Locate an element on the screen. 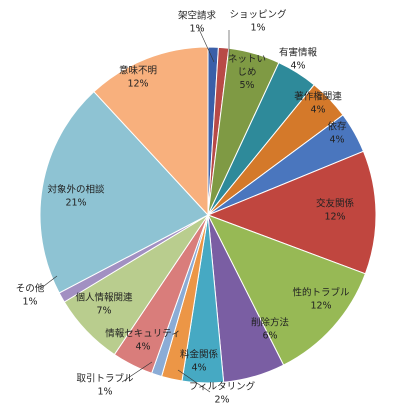 The width and height of the screenshot is (417, 417). slice-label-1: ショッピング 1% is located at coordinates (258, 21).